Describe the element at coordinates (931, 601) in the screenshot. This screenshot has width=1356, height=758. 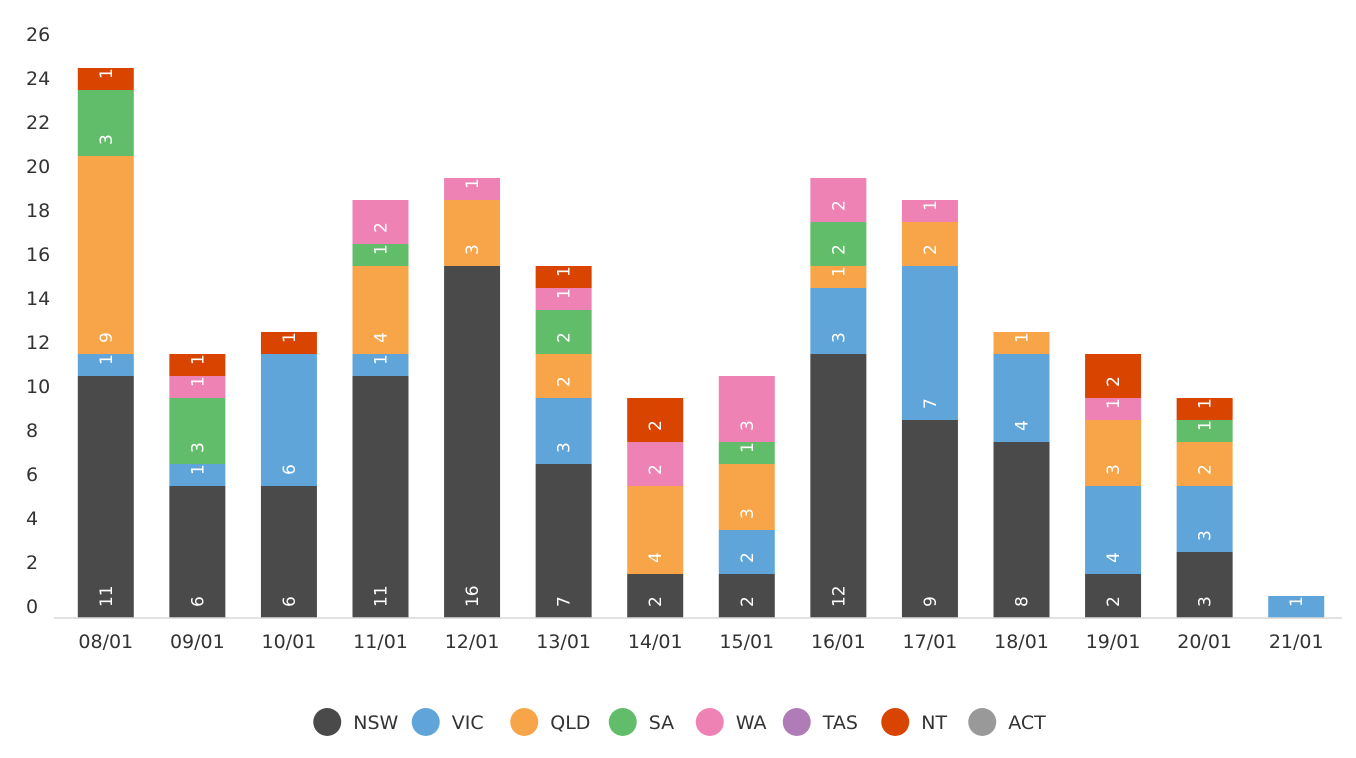
I see `bar-data-label: 9` at that location.